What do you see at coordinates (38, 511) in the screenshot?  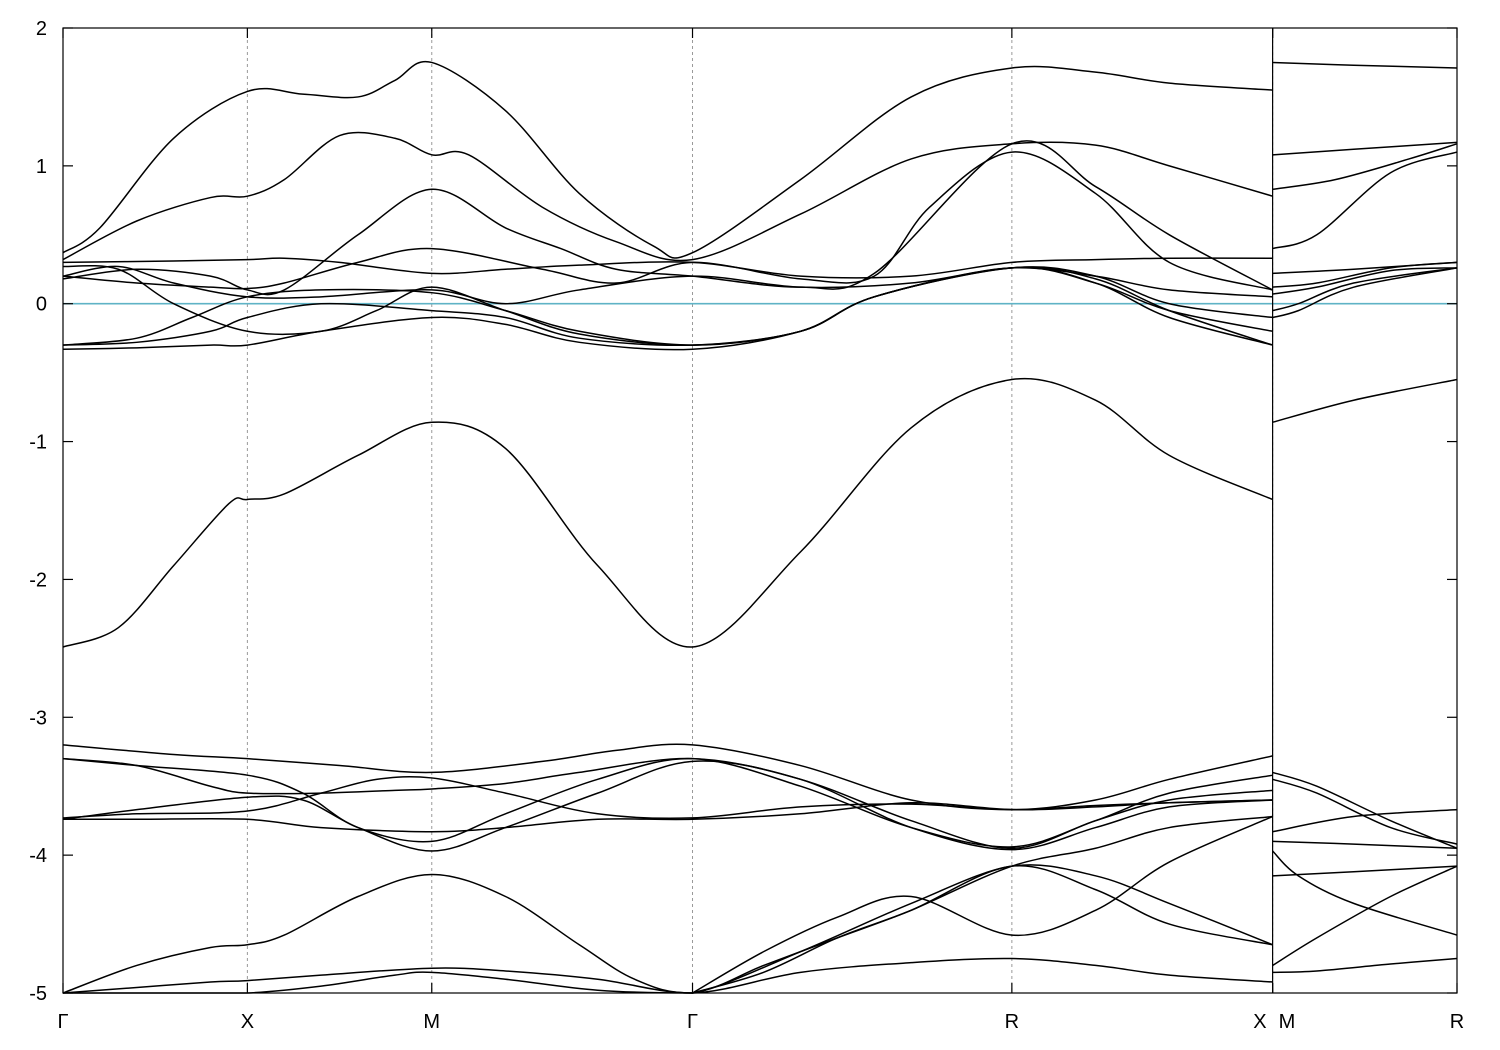 I see `y-tick-labels: -5 -4 -3 -2 -1 0 1 2` at bounding box center [38, 511].